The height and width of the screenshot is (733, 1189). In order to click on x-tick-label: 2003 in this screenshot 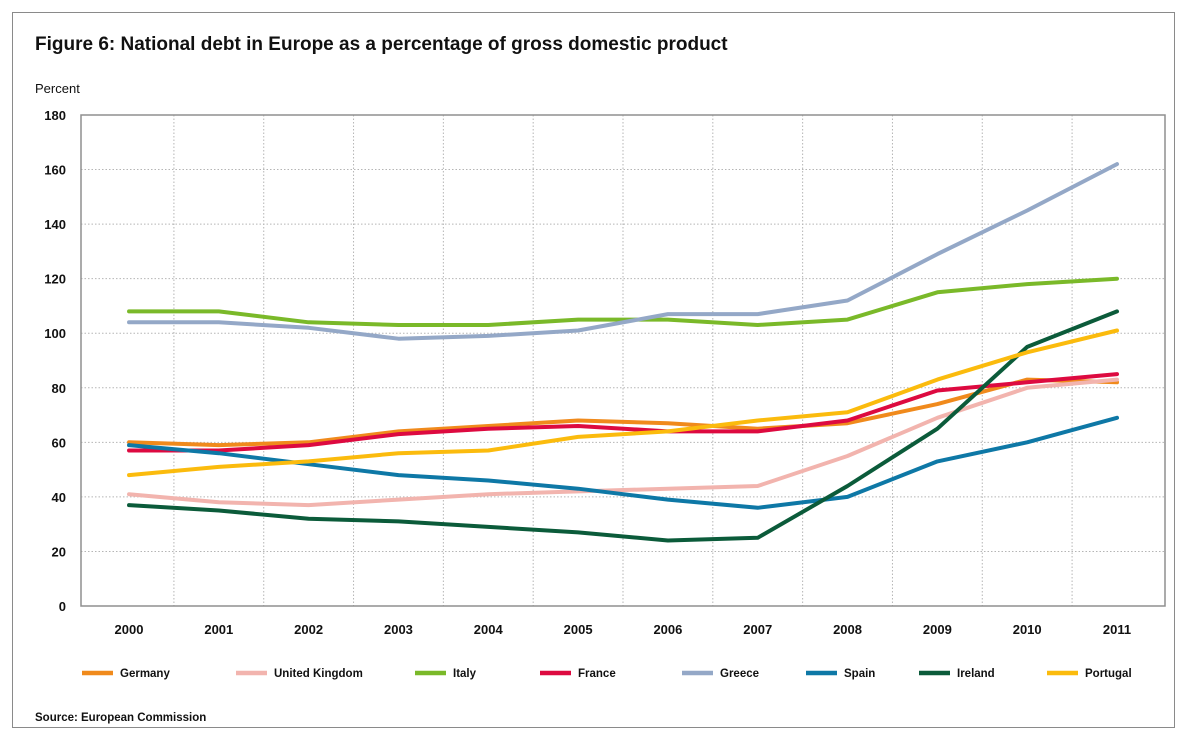, I will do `click(398, 629)`.